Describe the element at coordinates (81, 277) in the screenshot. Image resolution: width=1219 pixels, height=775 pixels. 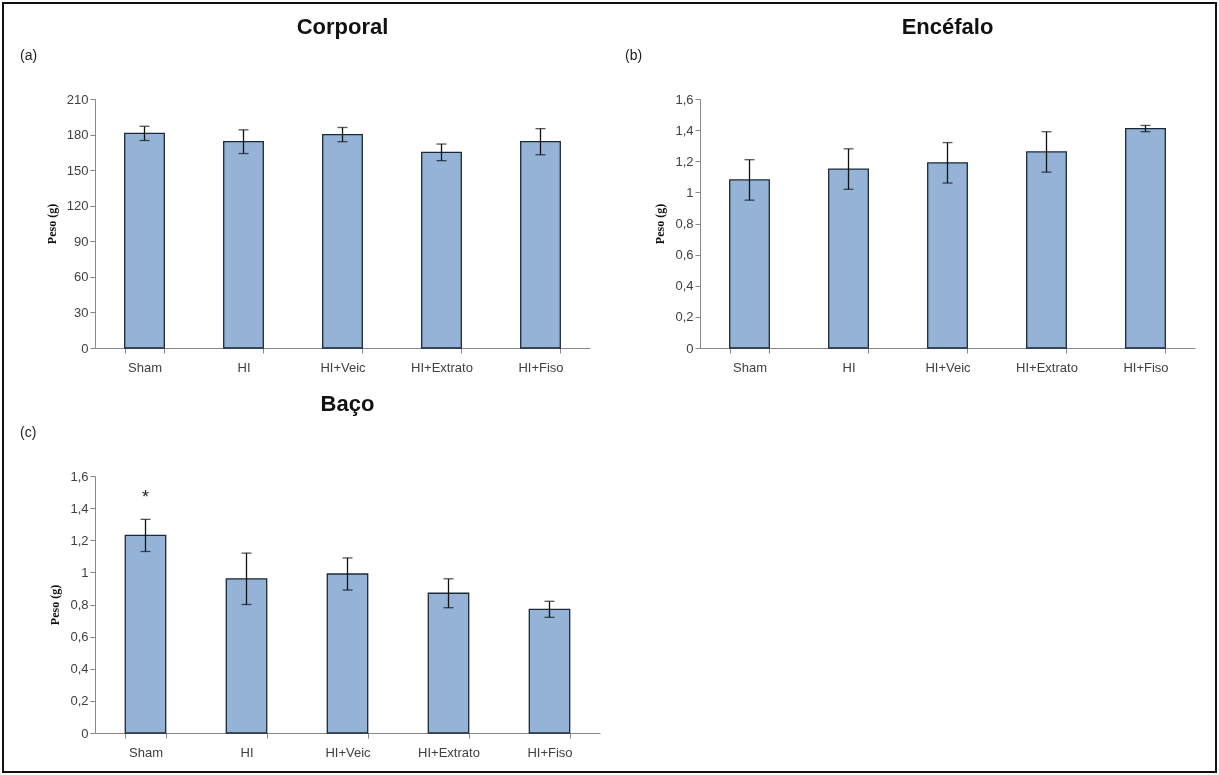
I see `y-tick-label: 60` at that location.